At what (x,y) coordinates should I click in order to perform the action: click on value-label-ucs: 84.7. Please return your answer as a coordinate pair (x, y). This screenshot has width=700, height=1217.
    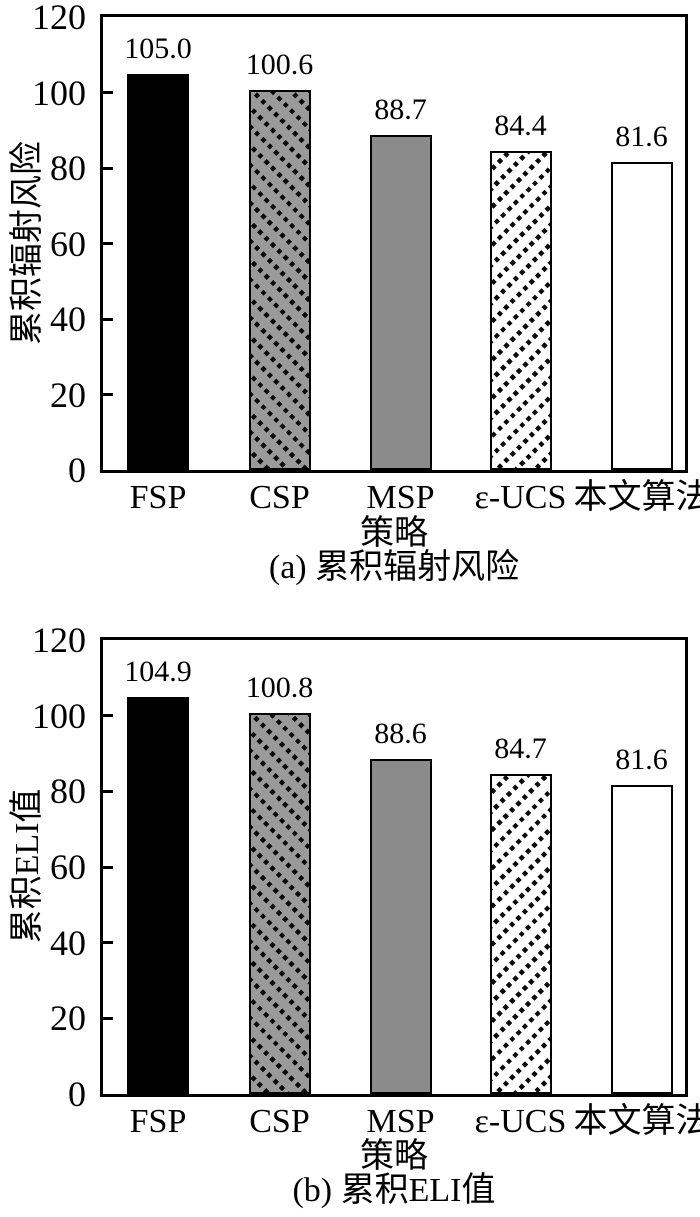
    Looking at the image, I should click on (520, 748).